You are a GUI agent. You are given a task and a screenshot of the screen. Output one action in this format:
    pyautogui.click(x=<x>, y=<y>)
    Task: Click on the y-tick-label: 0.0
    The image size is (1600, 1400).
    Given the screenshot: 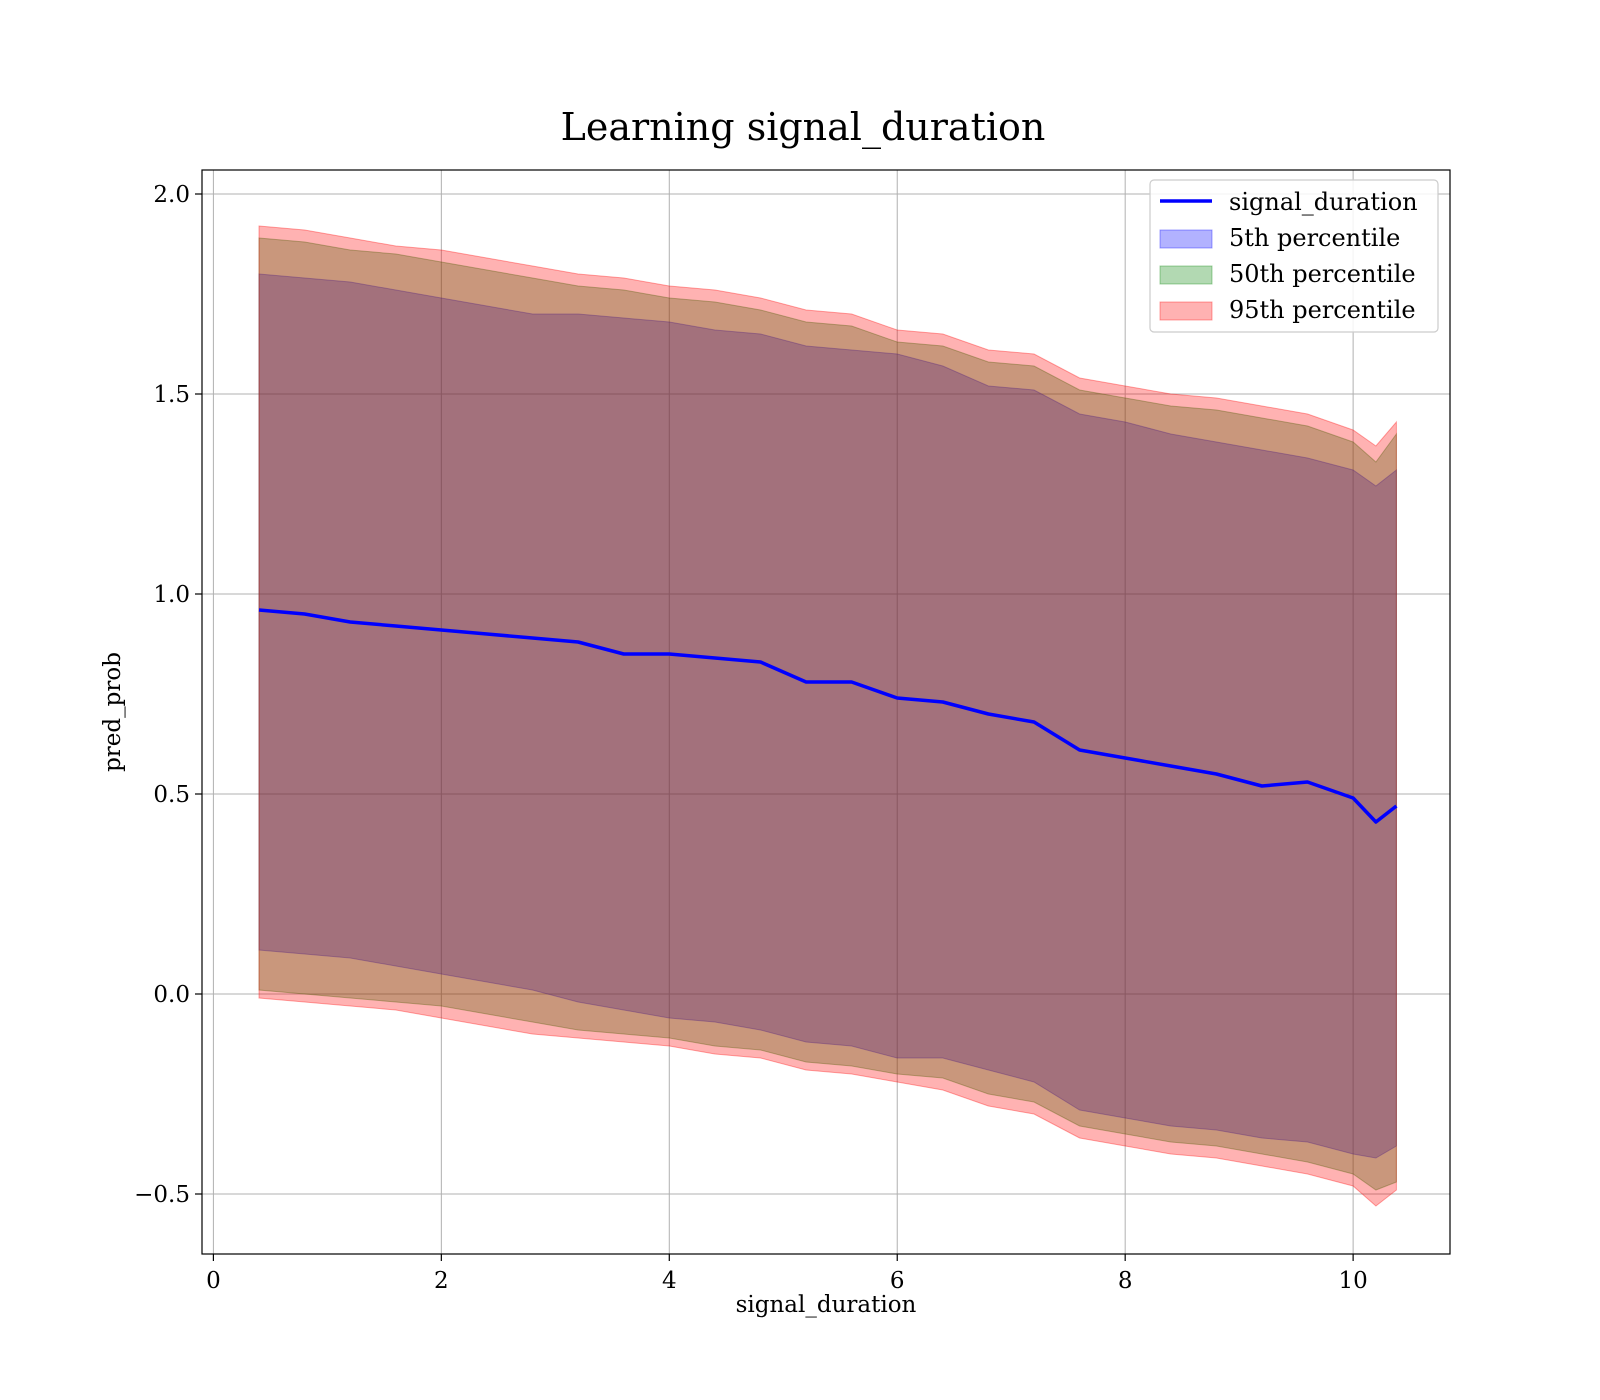 What is the action you would take?
    pyautogui.click(x=171, y=995)
    